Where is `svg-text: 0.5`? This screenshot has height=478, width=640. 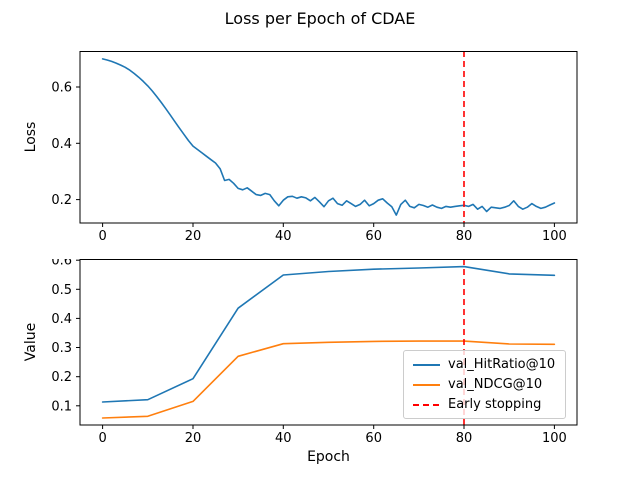
svg-text: 0.5 is located at coordinates (61, 290).